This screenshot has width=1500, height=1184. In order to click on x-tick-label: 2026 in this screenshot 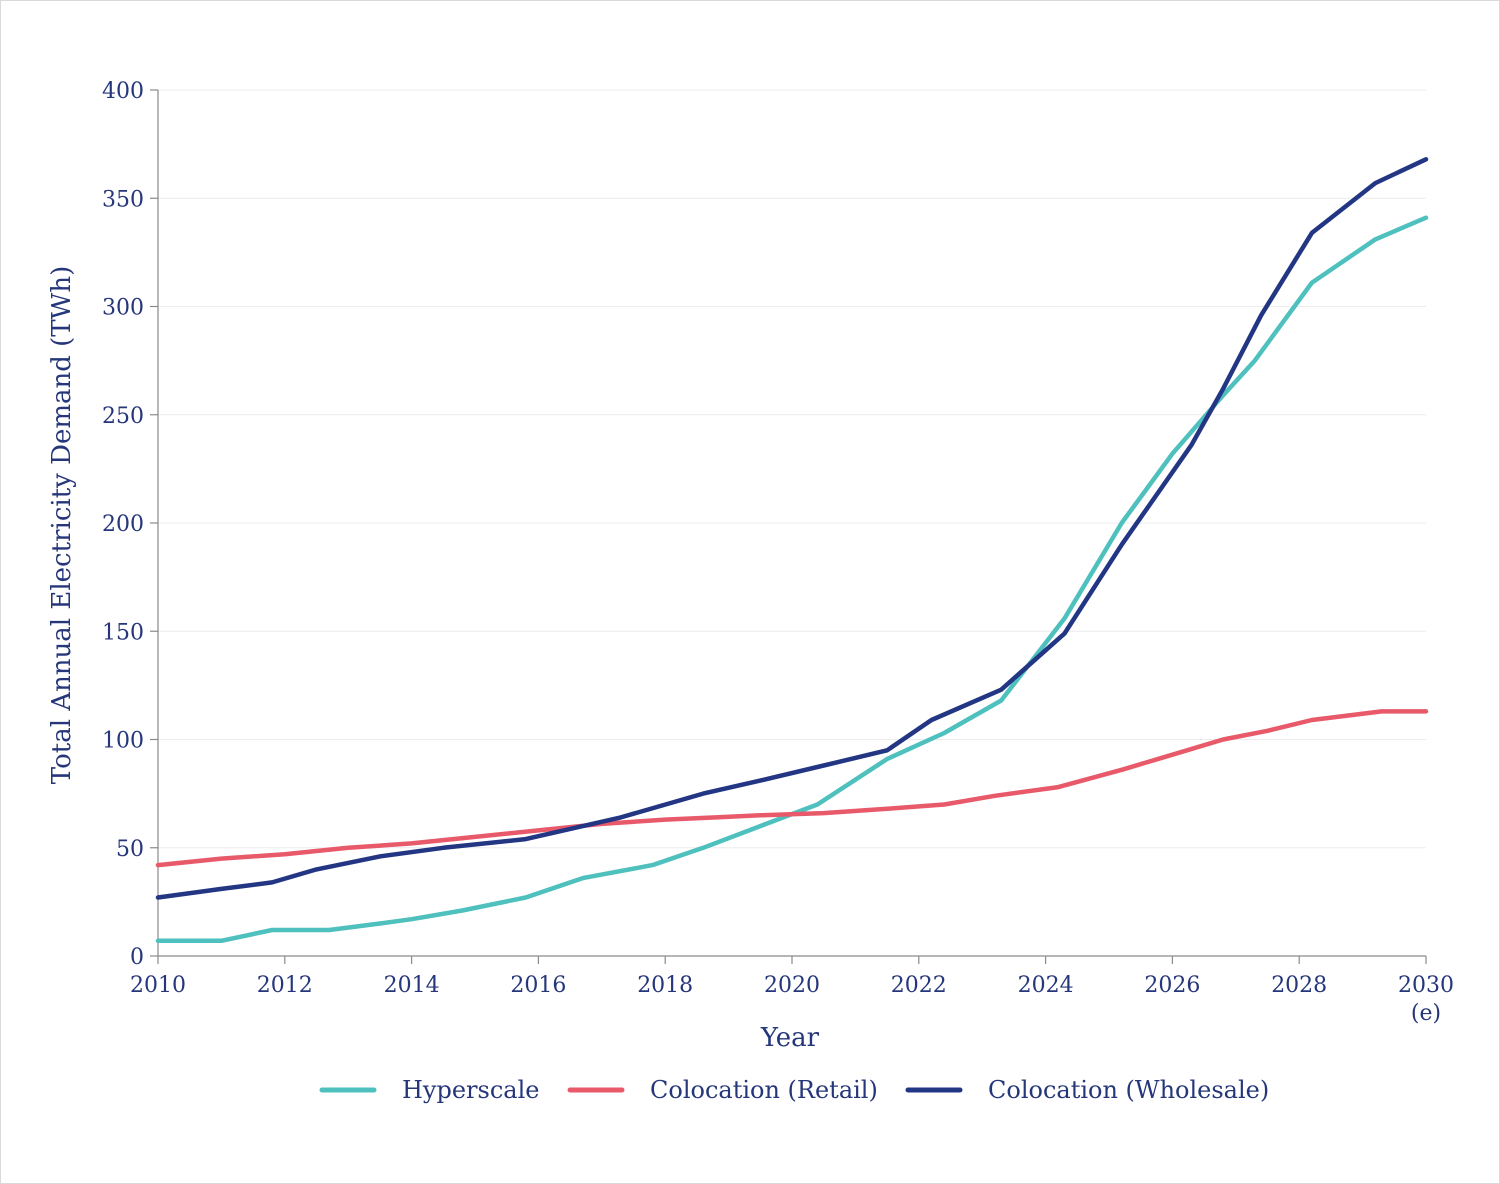, I will do `click(1172, 985)`.